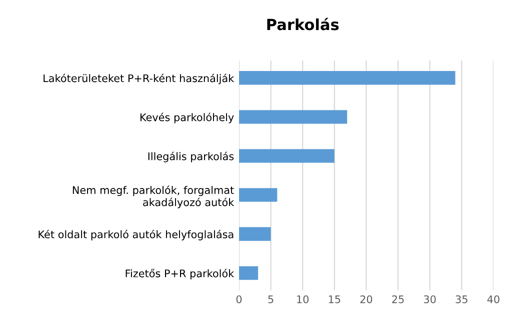 This screenshot has height=319, width=514. What do you see at coordinates (366, 299) in the screenshot?
I see `x-tick-label: 20` at bounding box center [366, 299].